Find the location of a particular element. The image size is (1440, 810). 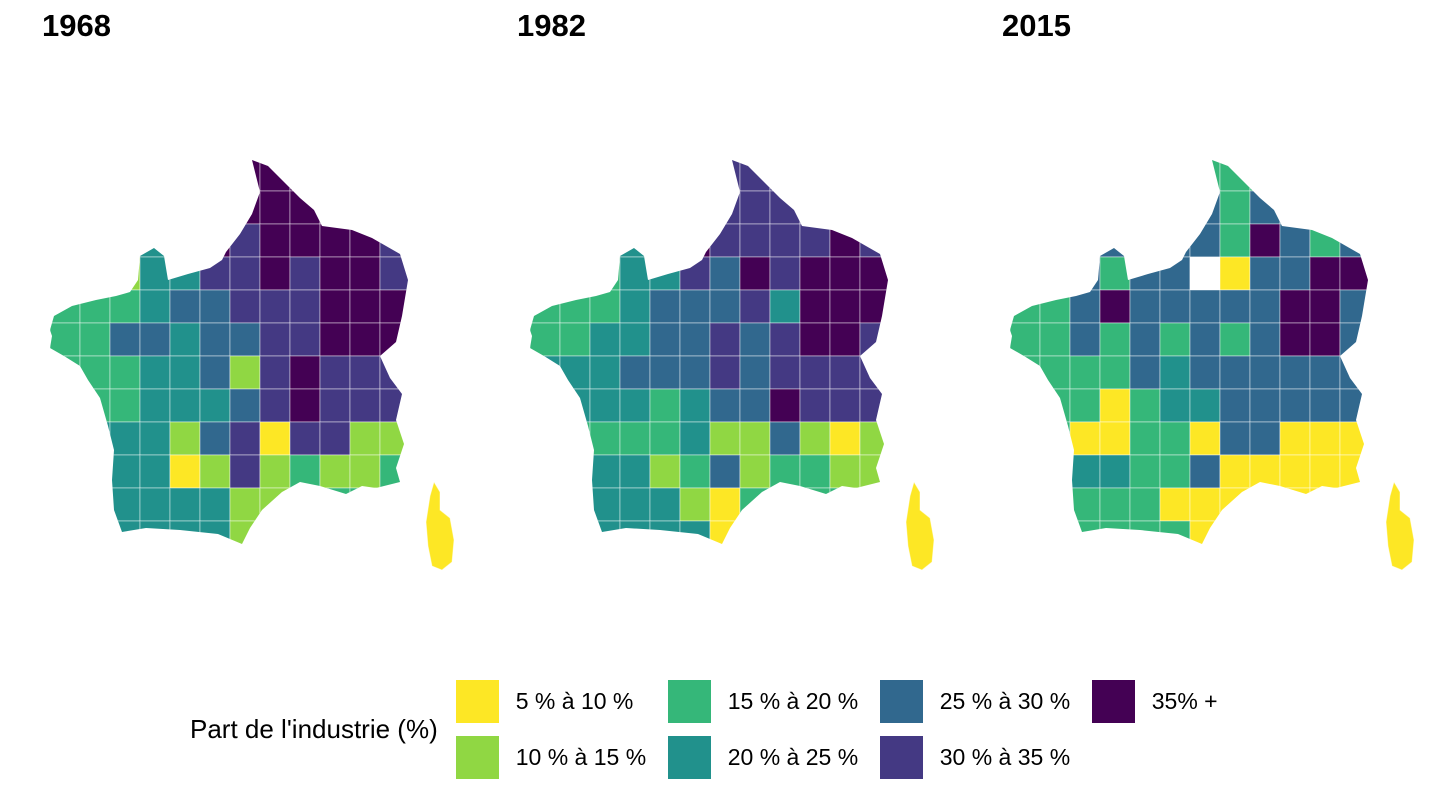

legend-label: 35% + is located at coordinates (1184, 701).